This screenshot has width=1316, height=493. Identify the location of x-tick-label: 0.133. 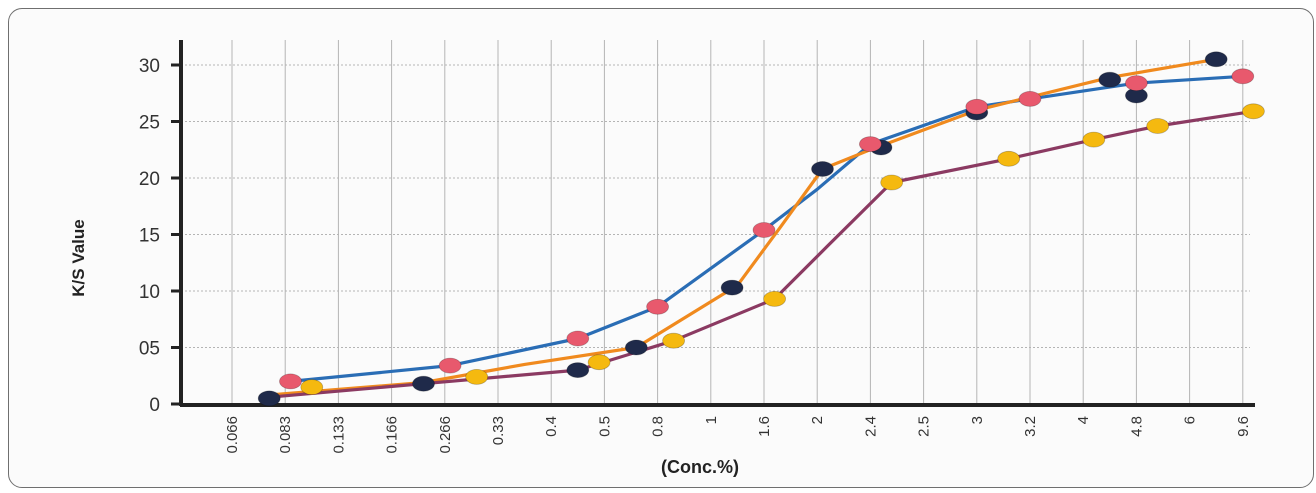
(338, 435).